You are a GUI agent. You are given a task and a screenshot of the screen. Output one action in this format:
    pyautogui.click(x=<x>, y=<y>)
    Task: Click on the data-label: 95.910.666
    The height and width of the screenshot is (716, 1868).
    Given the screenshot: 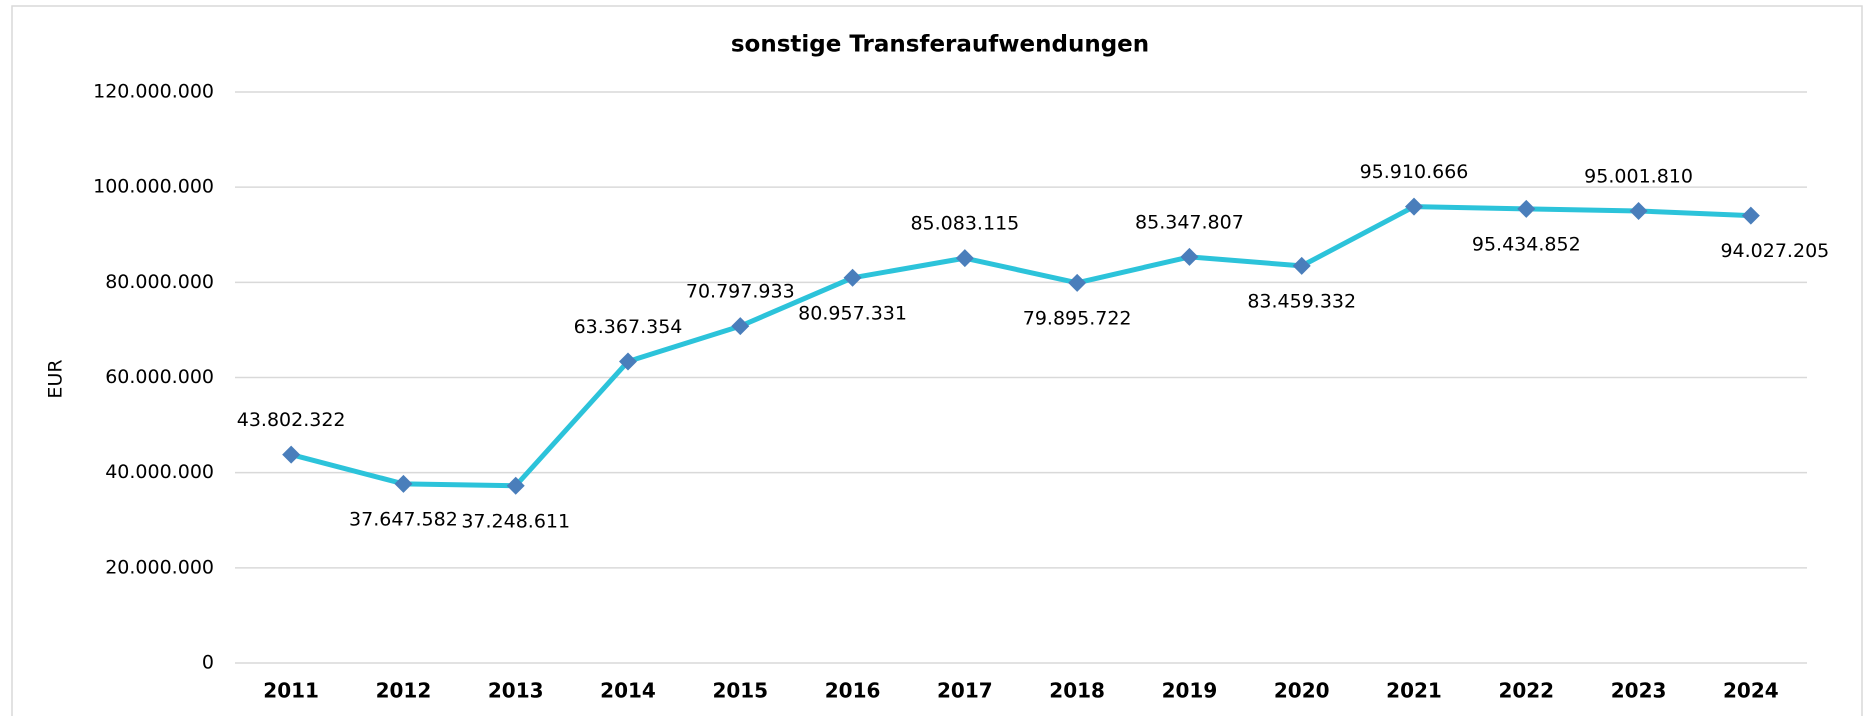 What is the action you would take?
    pyautogui.click(x=1414, y=172)
    